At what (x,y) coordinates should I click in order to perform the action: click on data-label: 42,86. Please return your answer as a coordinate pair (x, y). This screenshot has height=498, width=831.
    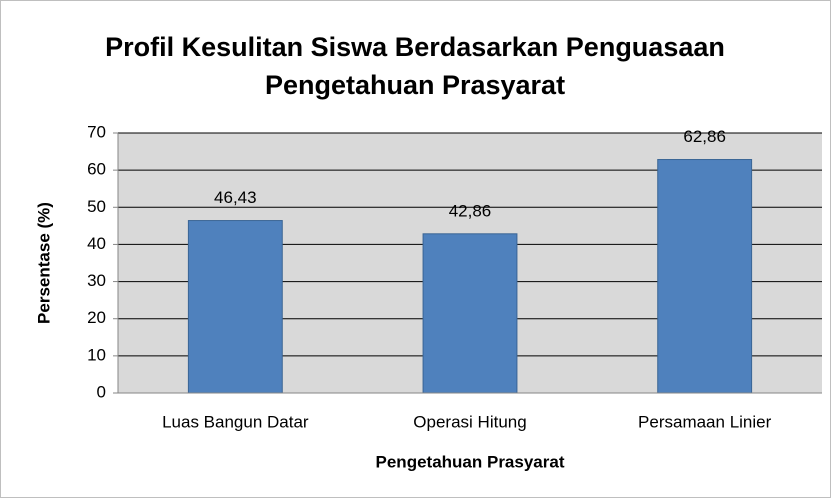
    Looking at the image, I should click on (470, 210).